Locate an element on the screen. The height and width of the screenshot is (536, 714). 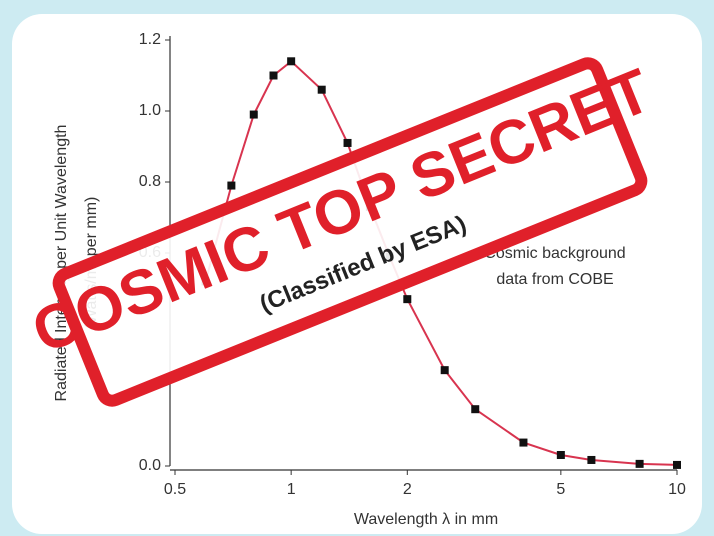
y-tick-label: 1.2 is located at coordinates (150, 39).